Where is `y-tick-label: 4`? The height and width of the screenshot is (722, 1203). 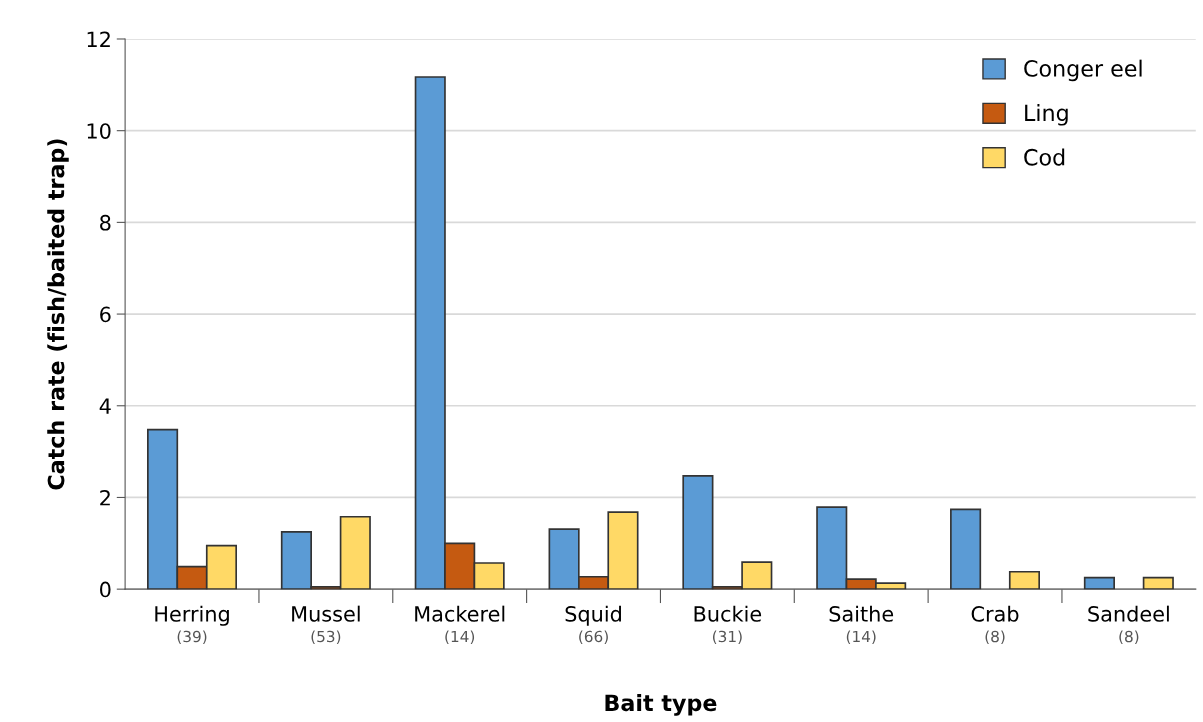 y-tick-label: 4 is located at coordinates (105, 406).